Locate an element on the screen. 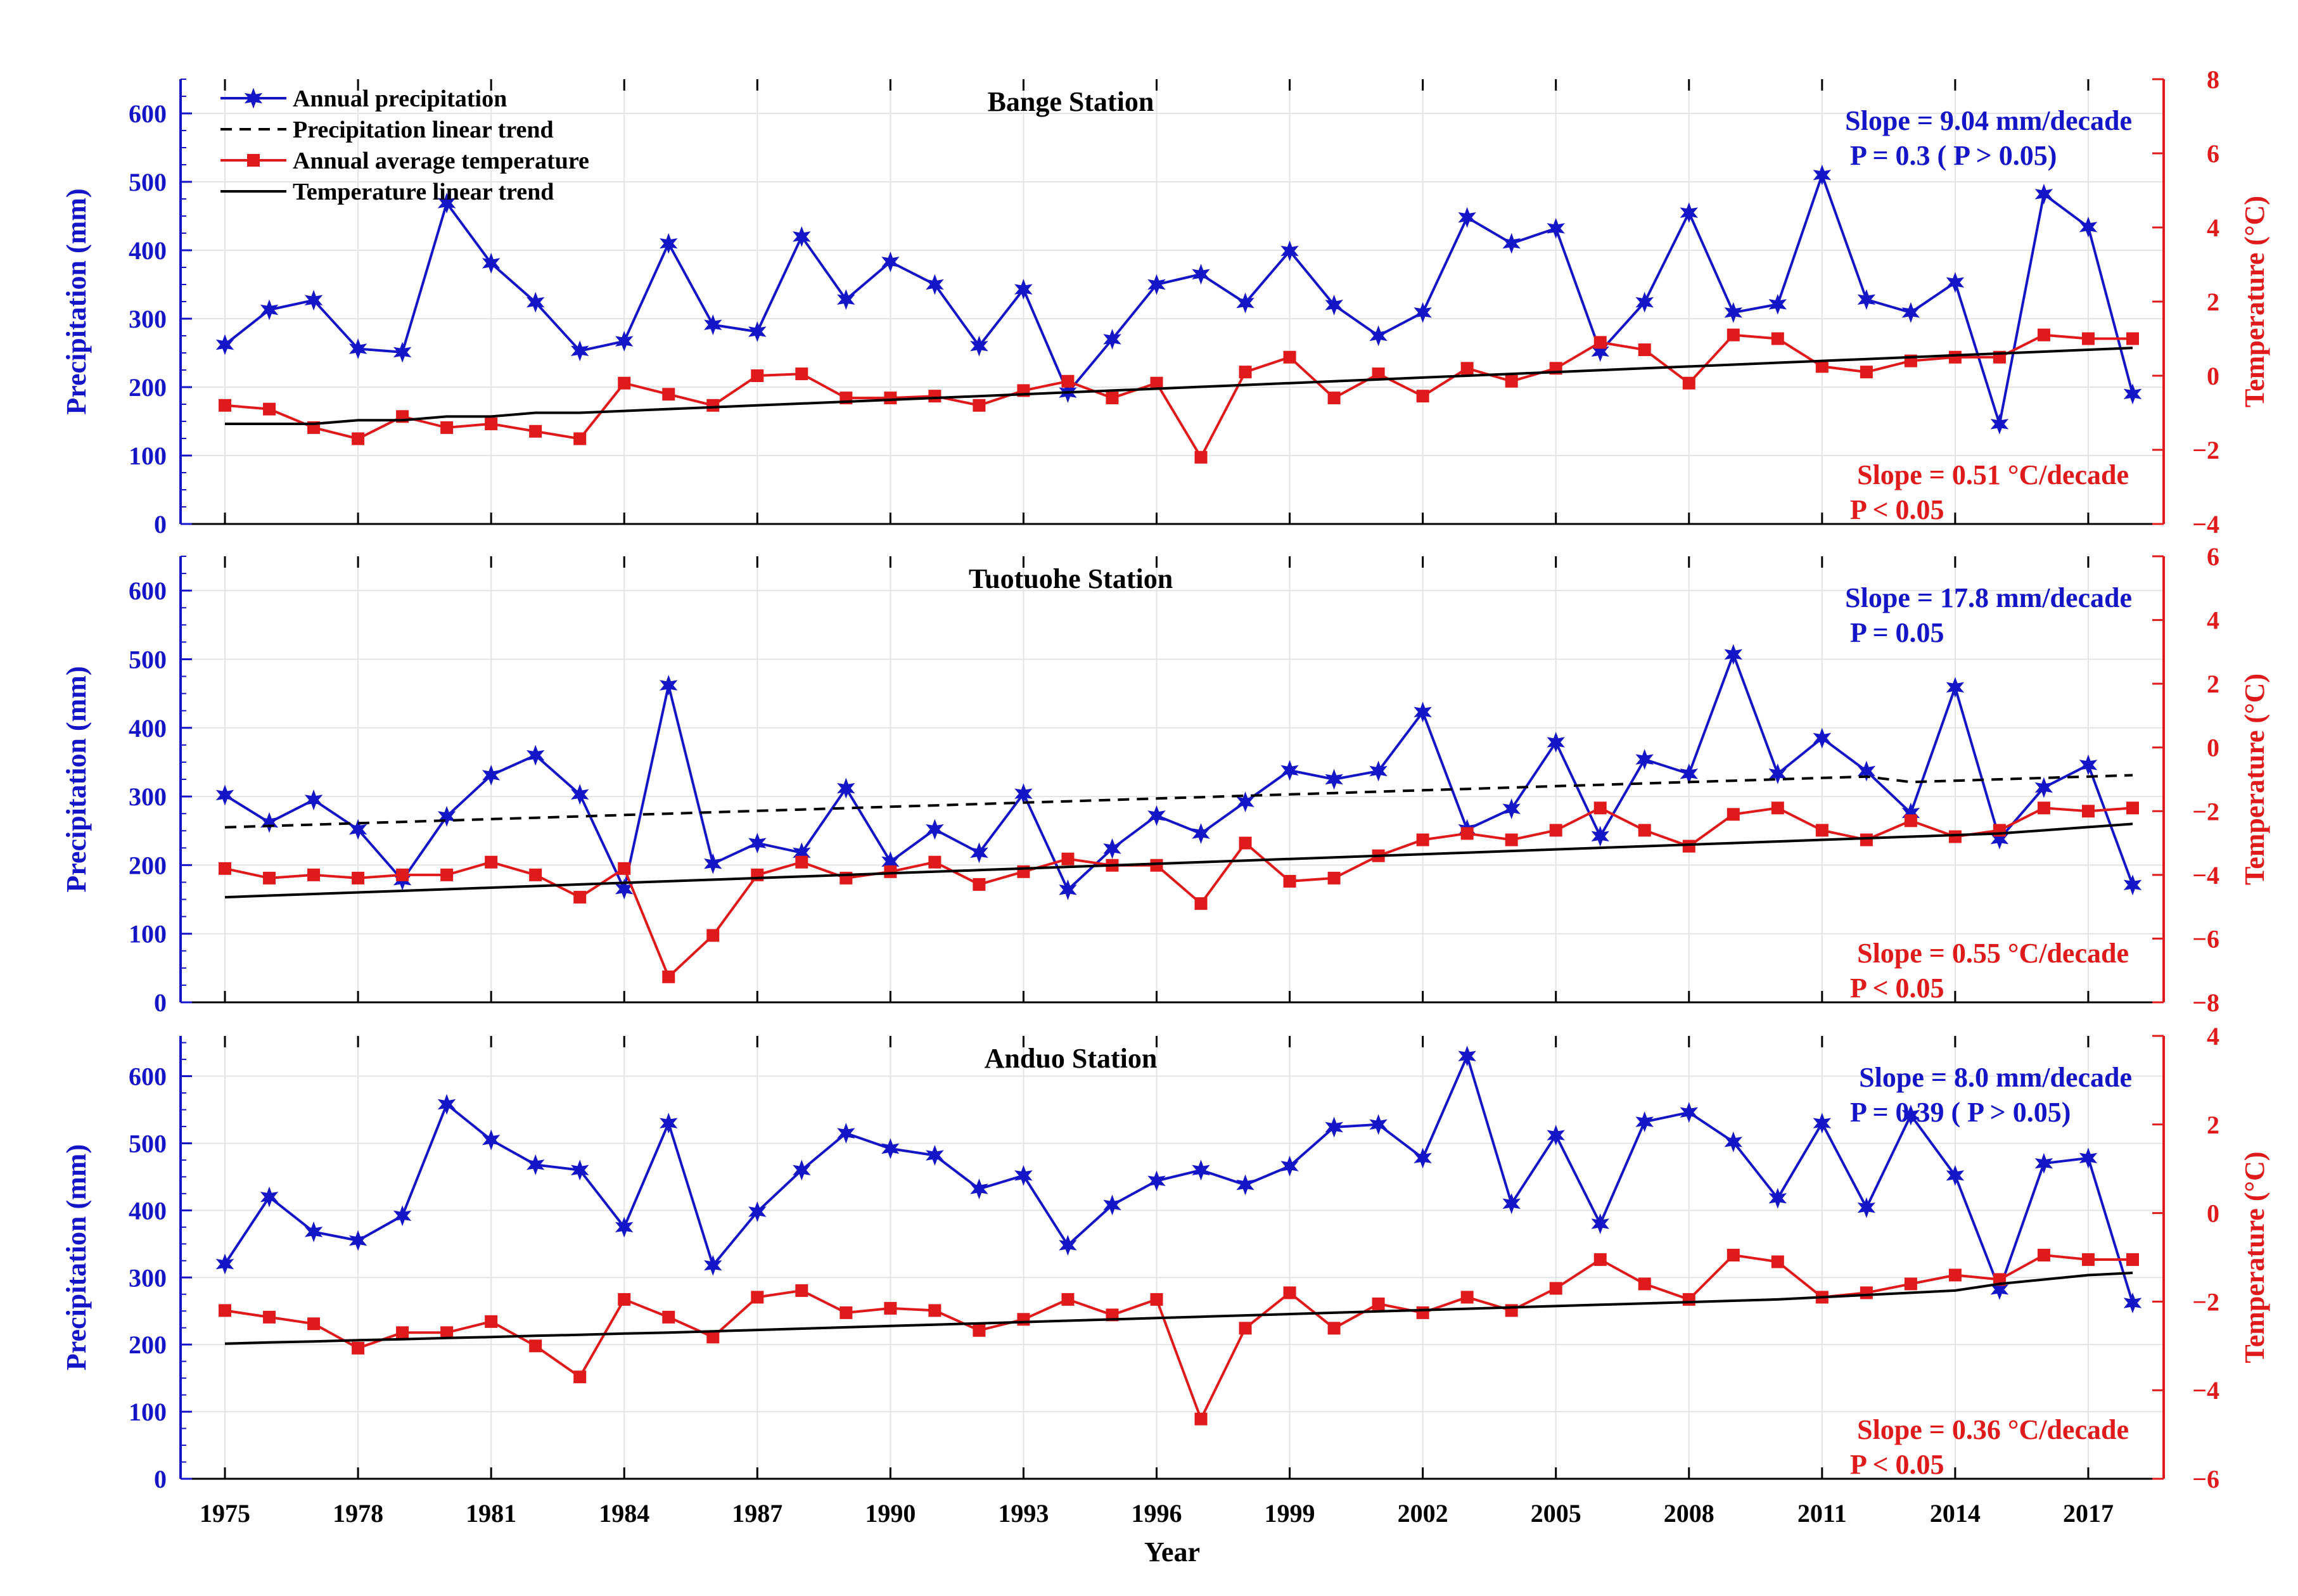  legend-precip-marker is located at coordinates (253, 98).